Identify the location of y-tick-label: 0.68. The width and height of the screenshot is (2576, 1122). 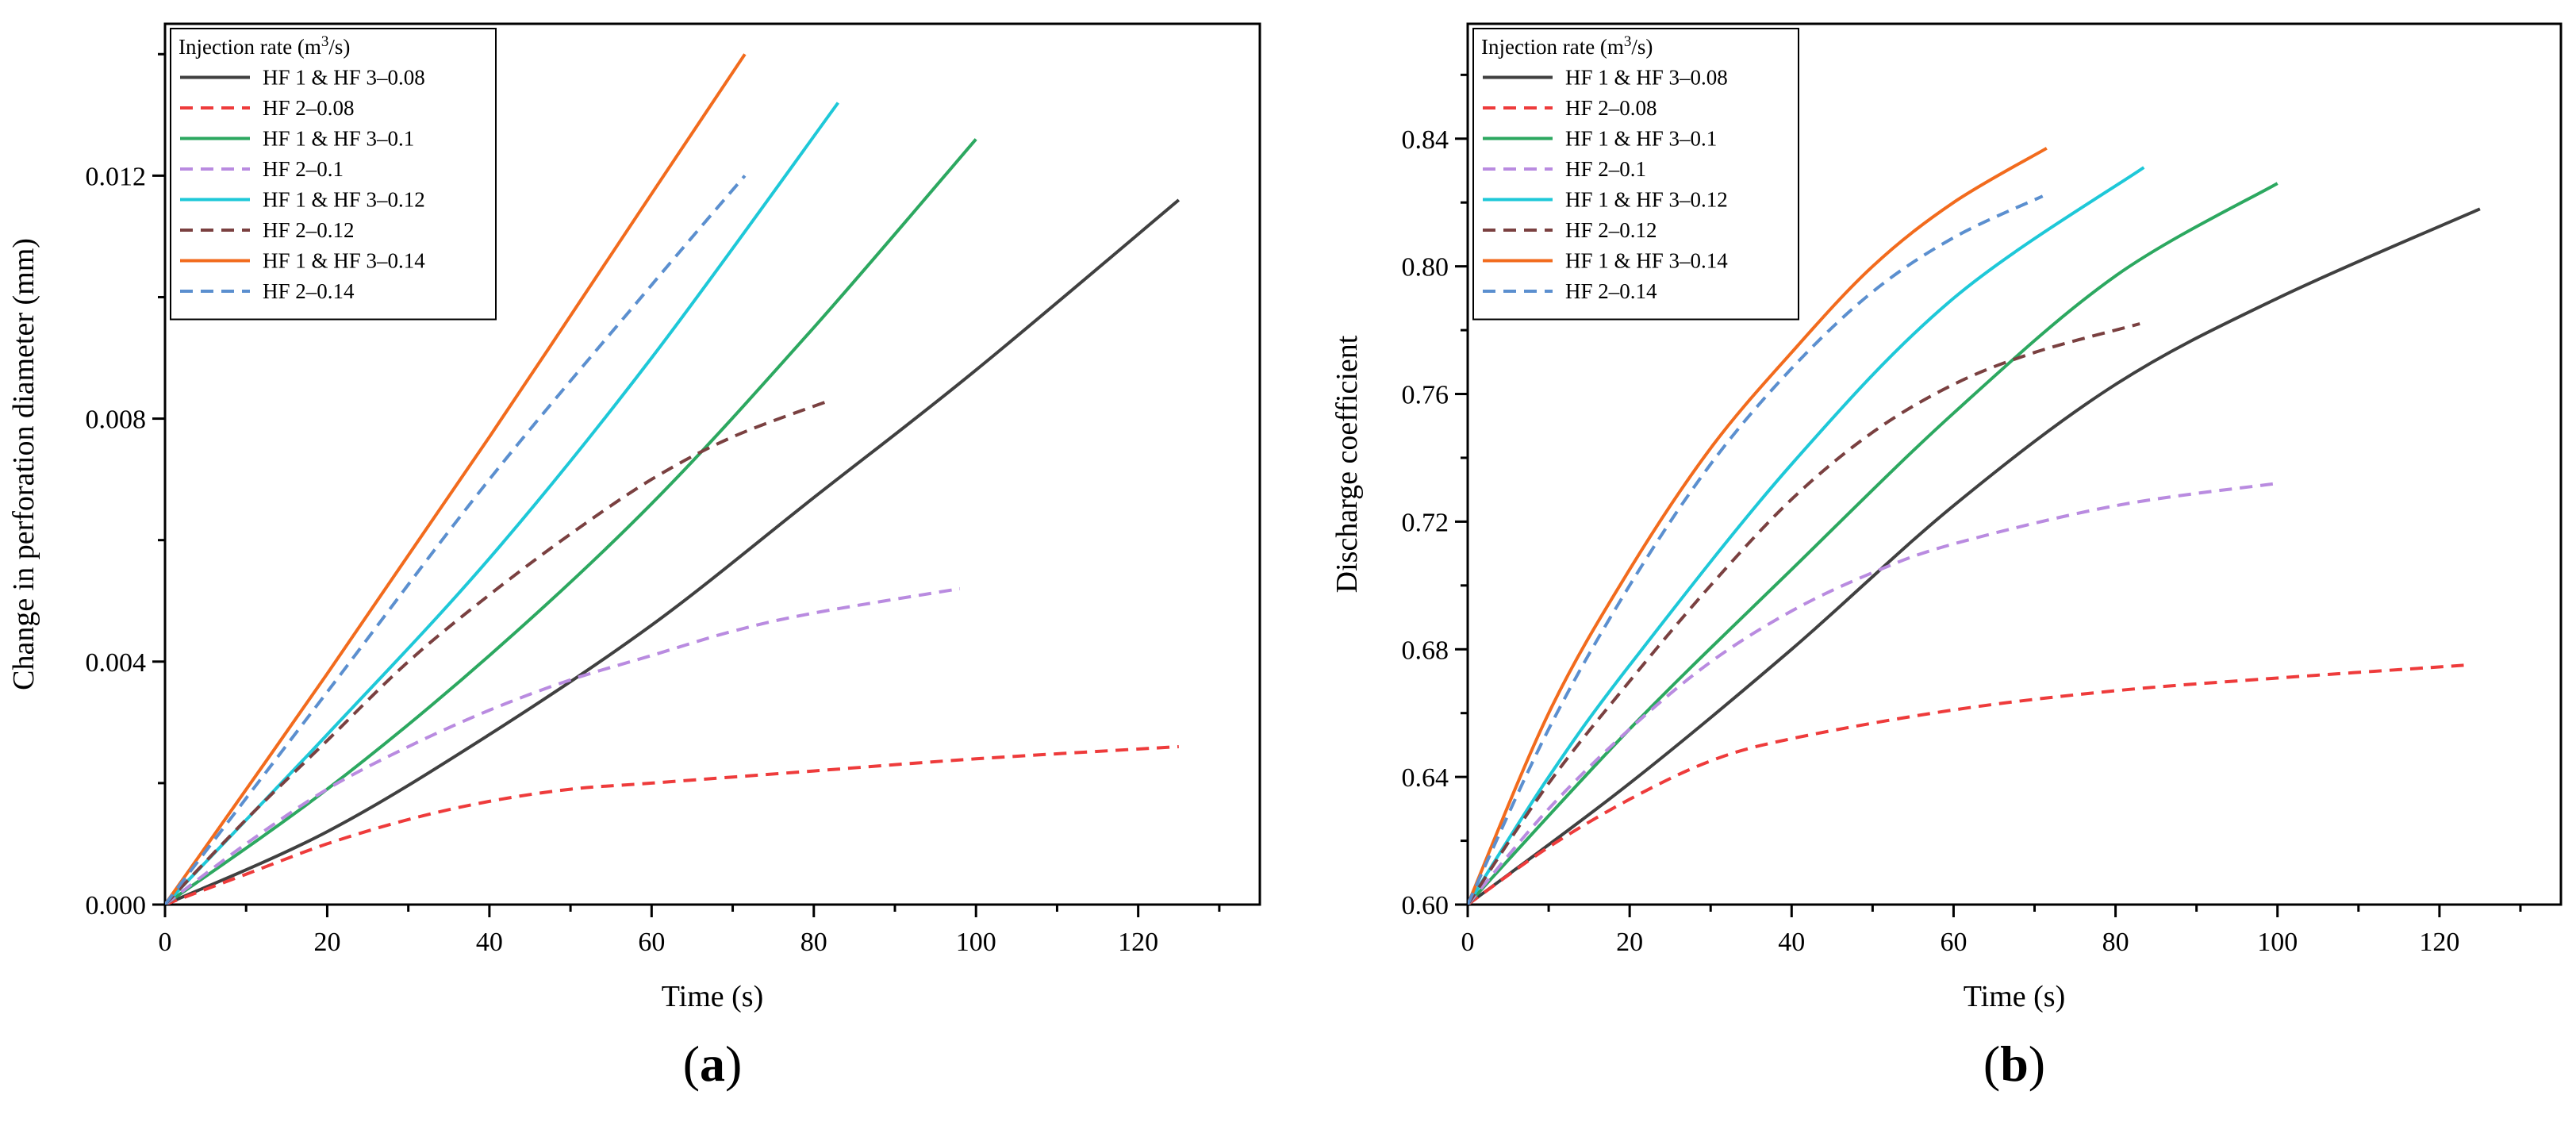
(1425, 650).